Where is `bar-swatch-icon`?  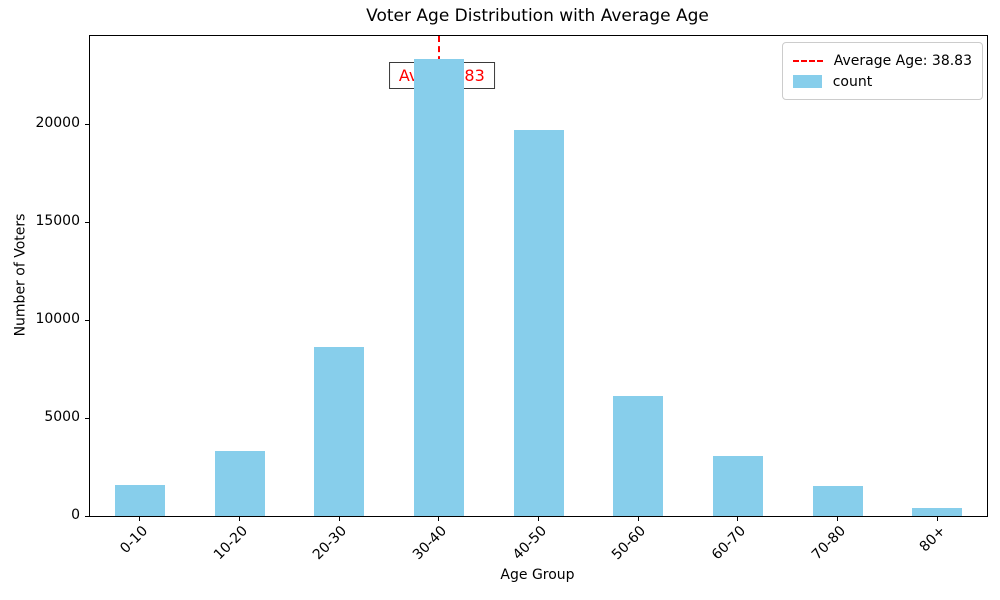 bar-swatch-icon is located at coordinates (807, 81).